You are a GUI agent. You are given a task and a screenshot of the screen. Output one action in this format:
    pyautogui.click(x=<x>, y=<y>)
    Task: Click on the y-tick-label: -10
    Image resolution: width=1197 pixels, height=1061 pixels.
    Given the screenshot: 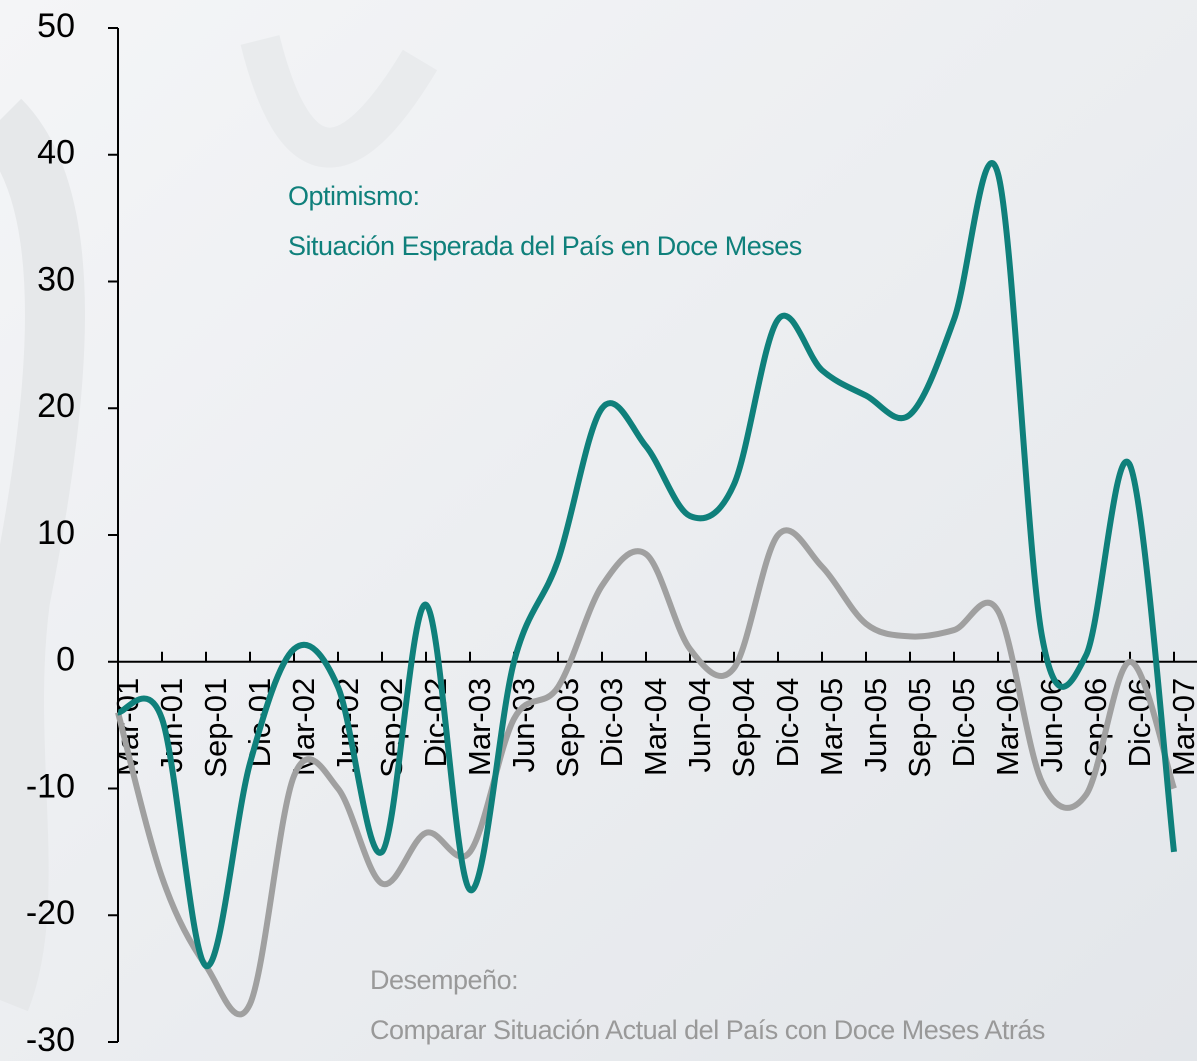 What is the action you would take?
    pyautogui.click(x=50, y=786)
    